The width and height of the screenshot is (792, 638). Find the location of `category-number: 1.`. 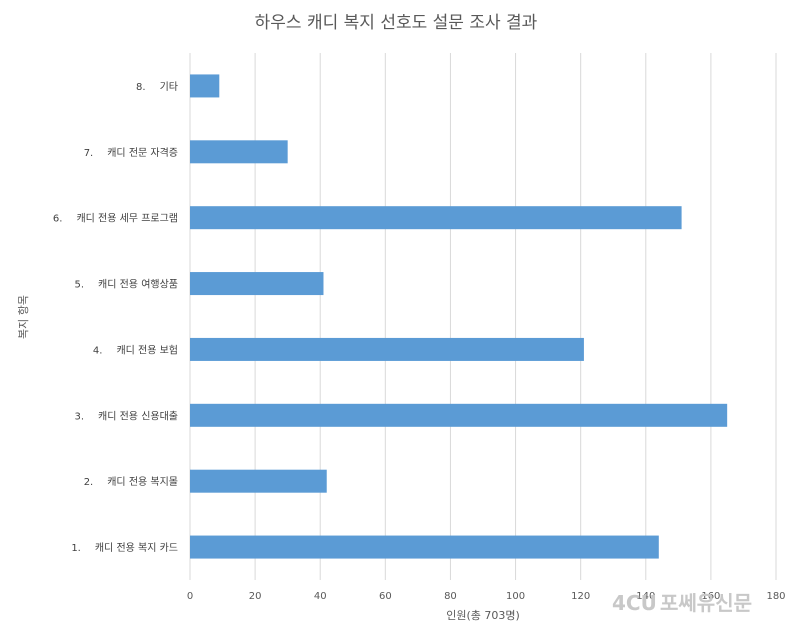

category-number: 1. is located at coordinates (76, 548).